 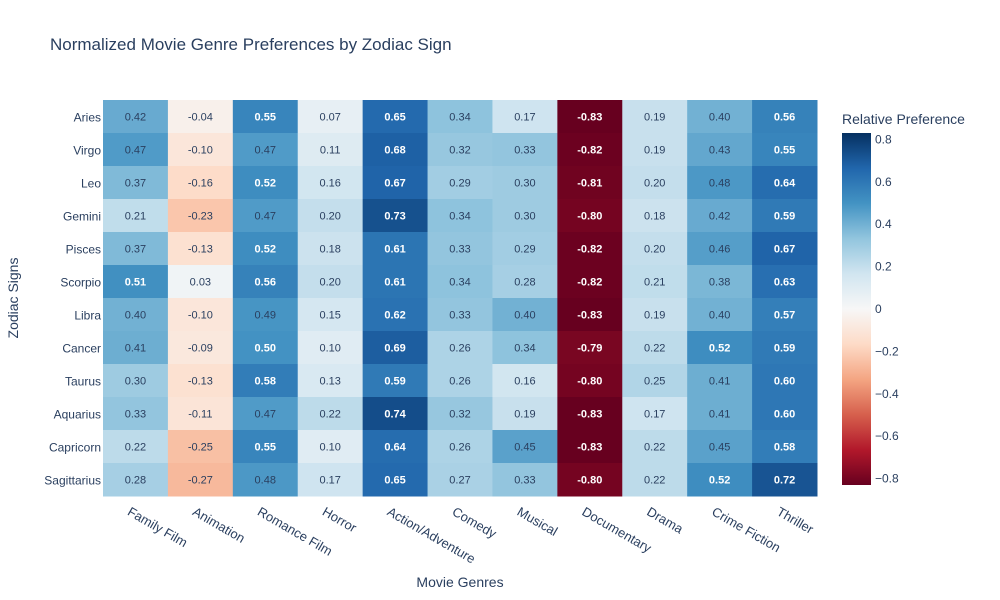 I want to click on heatmap-cell-label: 0.40, so click(x=135, y=316).